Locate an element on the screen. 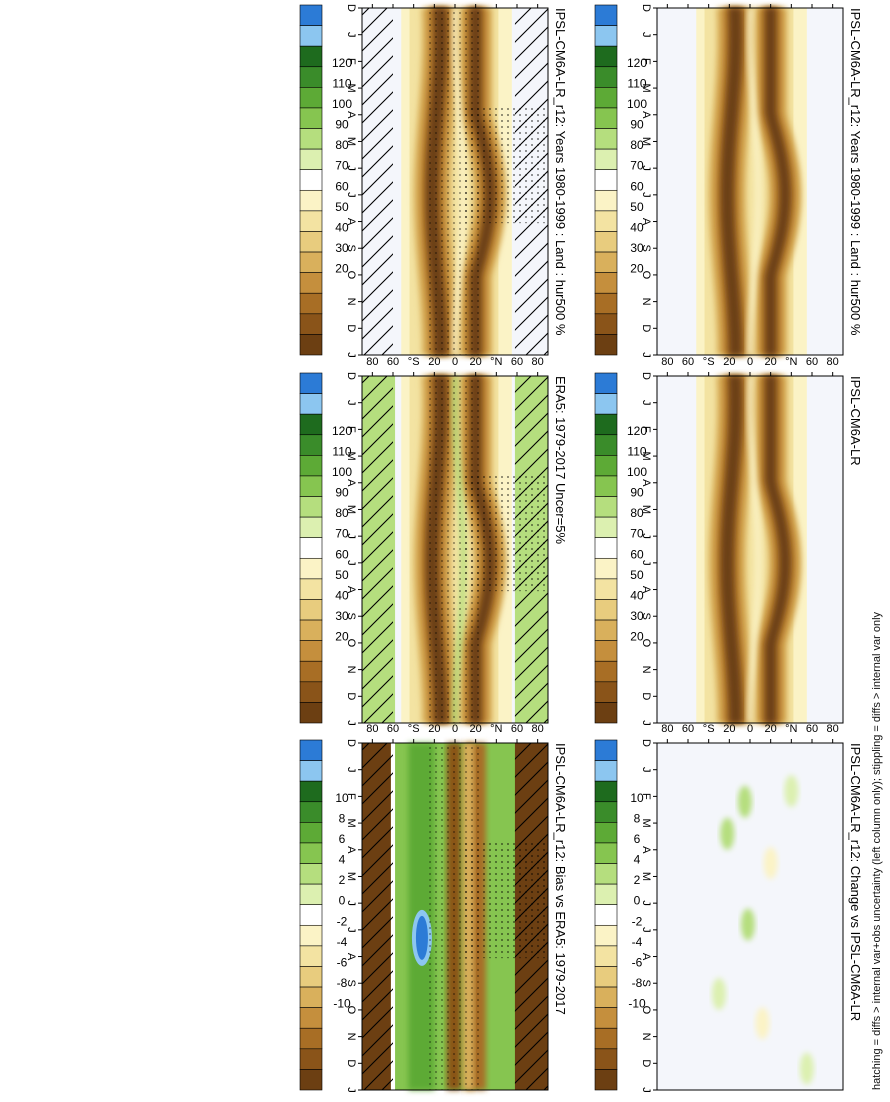 This screenshot has width=890, height=1102. colorbar-label: 30 is located at coordinates (637, 616).